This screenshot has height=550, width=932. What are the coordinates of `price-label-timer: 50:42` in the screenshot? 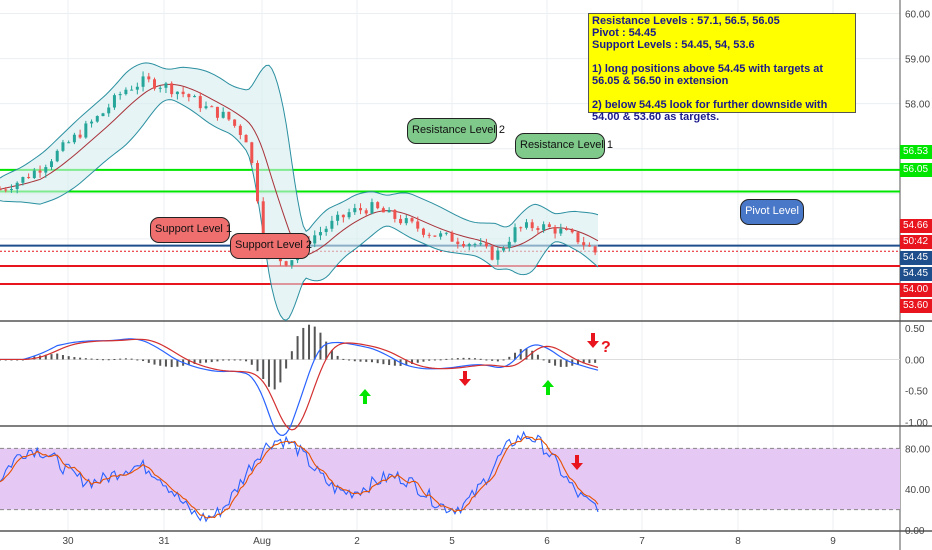 It's located at (916, 242).